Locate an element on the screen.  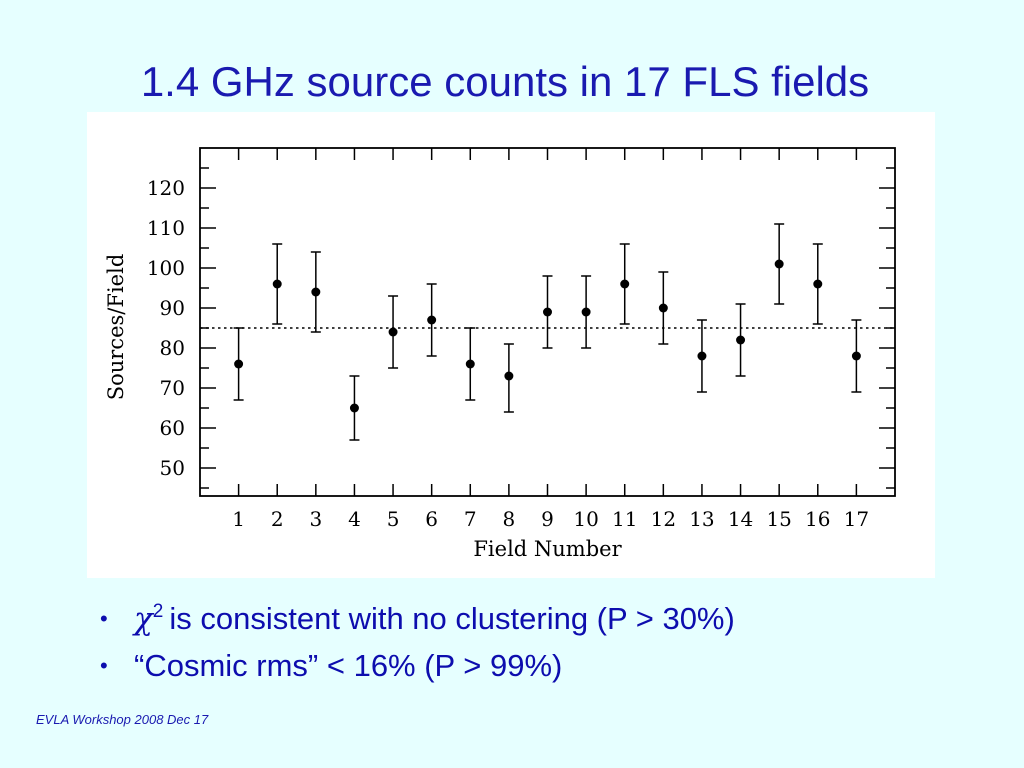
x-tick-label: 4 is located at coordinates (354, 519).